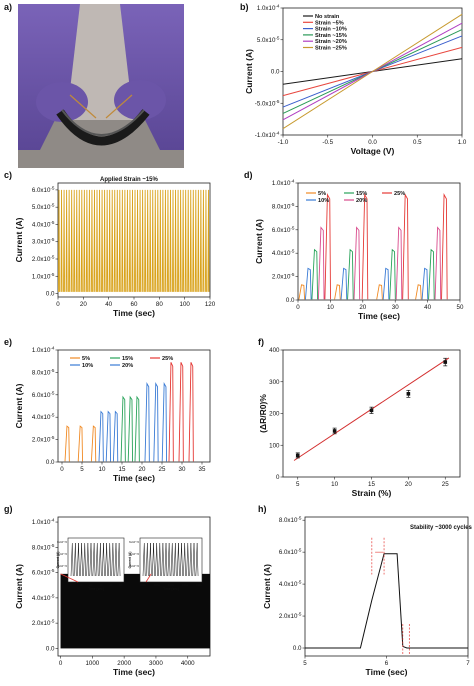 The image size is (474, 686). I want to click on legend-entry: Strain ~5%, so click(329, 23).